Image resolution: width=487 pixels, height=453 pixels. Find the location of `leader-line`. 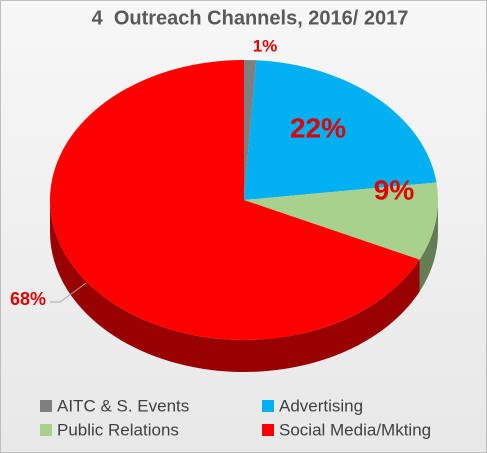

leader-line is located at coordinates (68, 292).